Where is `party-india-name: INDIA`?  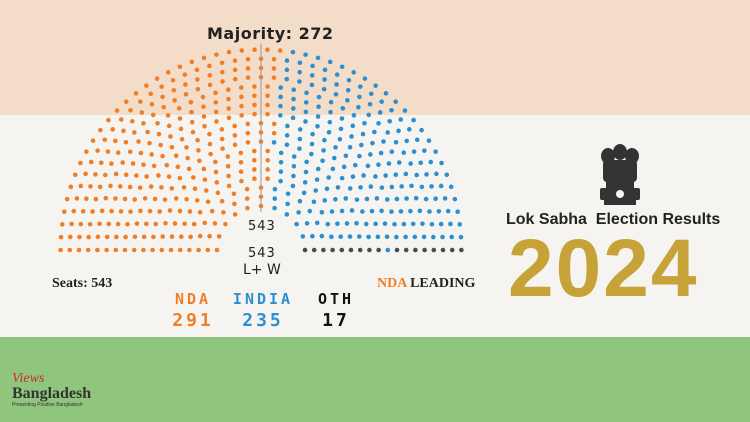 party-india-name: INDIA is located at coordinates (263, 299).